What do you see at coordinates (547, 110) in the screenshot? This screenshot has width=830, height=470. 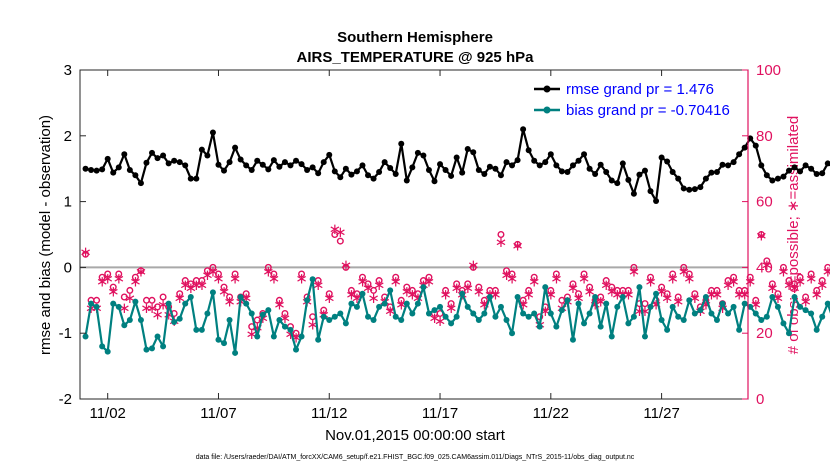 I see `legend-bias-marker` at bounding box center [547, 110].